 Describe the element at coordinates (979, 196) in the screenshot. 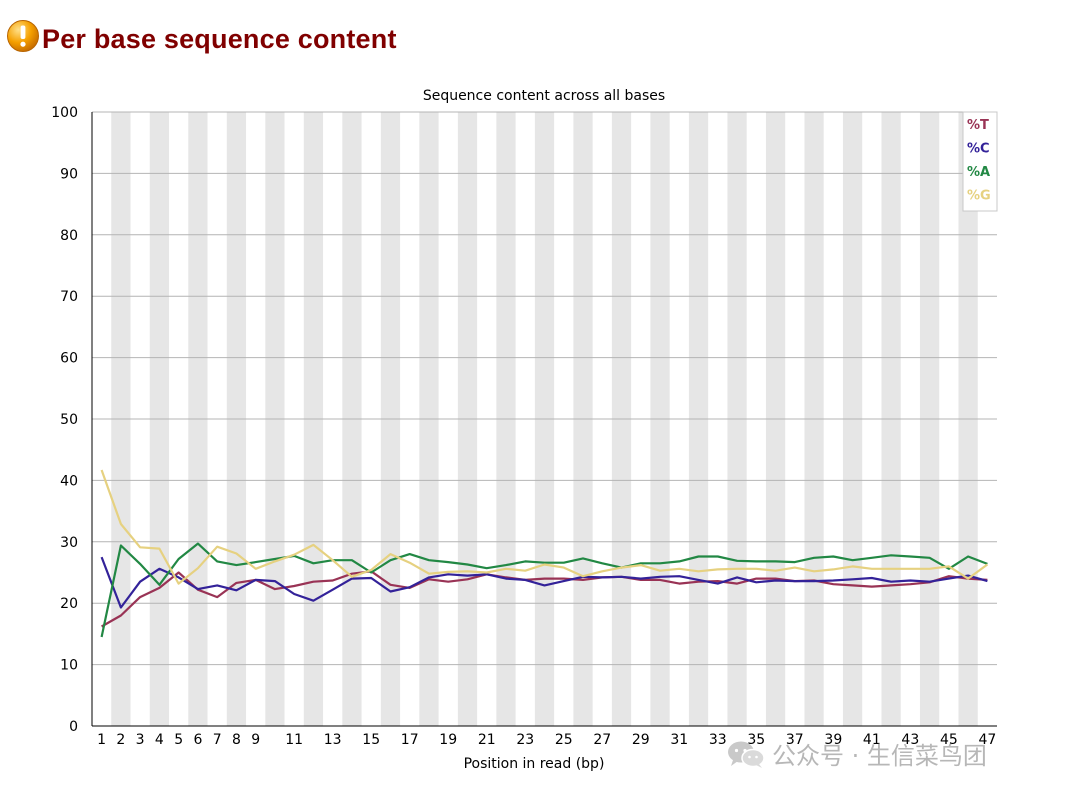

I see `legend-item-g: %G` at that location.